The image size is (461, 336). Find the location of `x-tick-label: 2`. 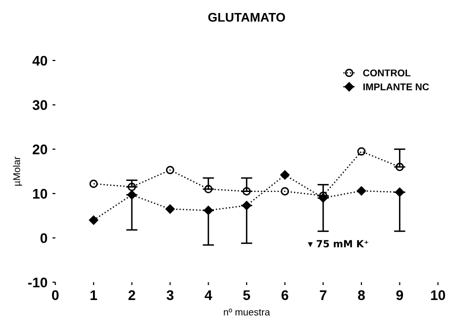

x-tick-label: 2 is located at coordinates (132, 295).